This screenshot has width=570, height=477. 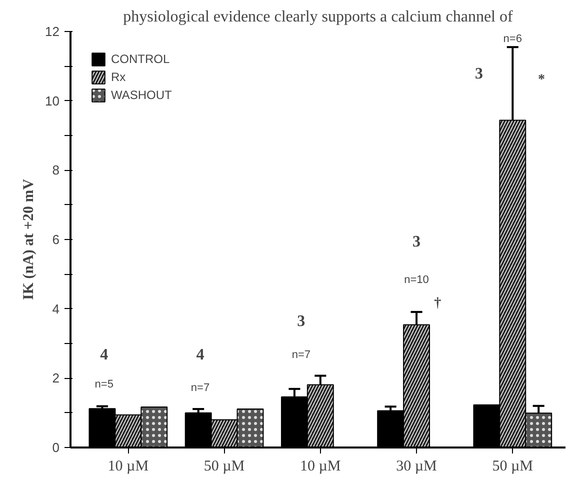 I want to click on annotation: n=10, so click(x=416, y=280).